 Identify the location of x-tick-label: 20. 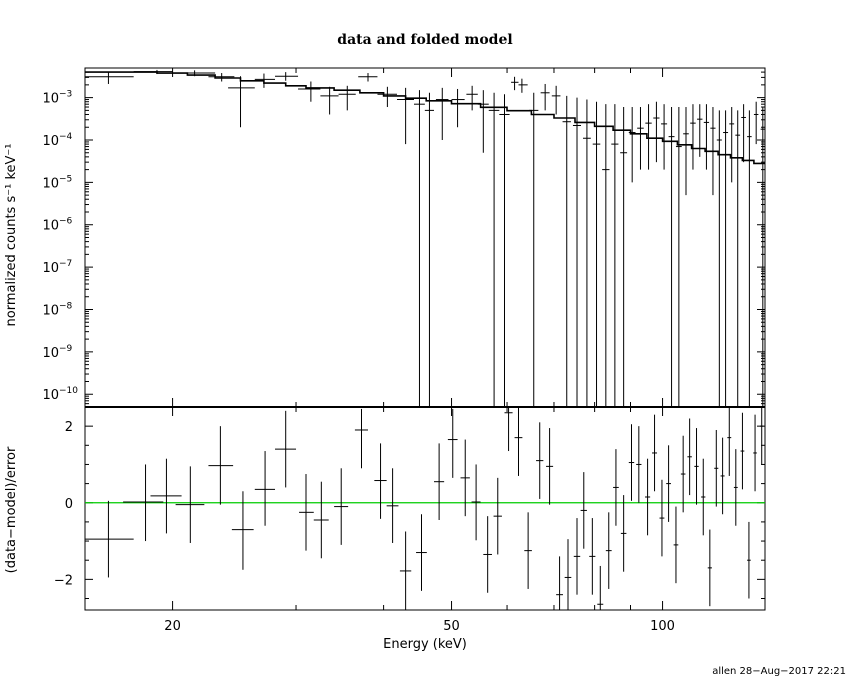
(172, 626).